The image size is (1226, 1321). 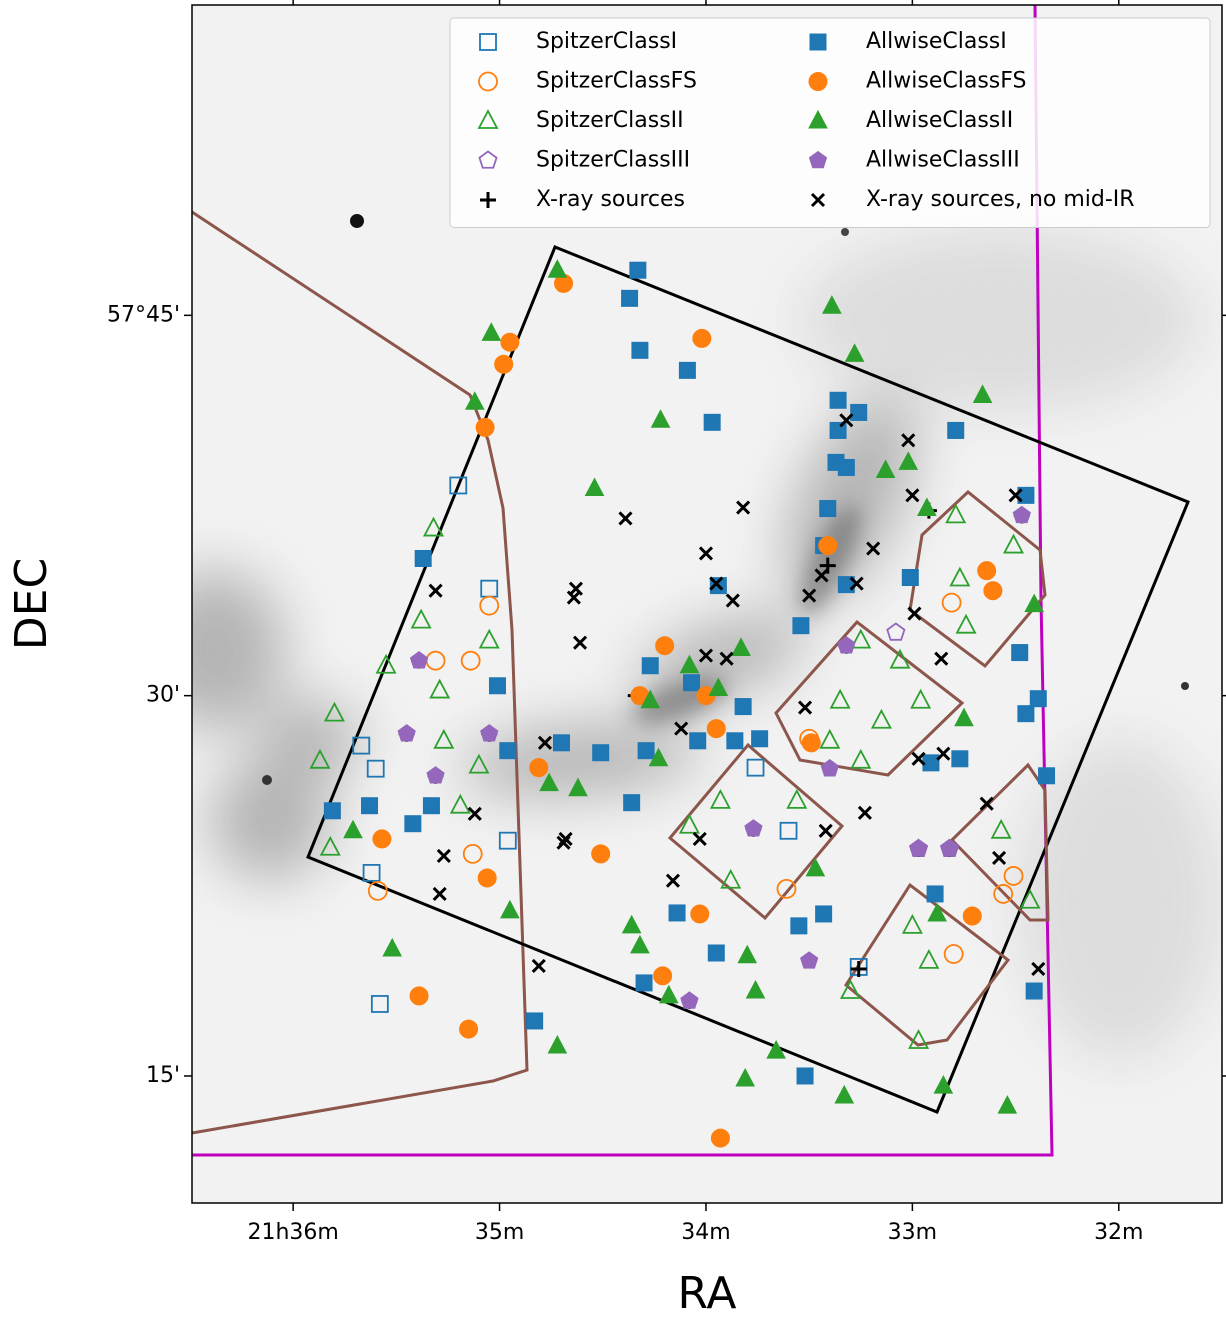 I want to click on legend-label: SpitzerClassII, so click(x=610, y=120).